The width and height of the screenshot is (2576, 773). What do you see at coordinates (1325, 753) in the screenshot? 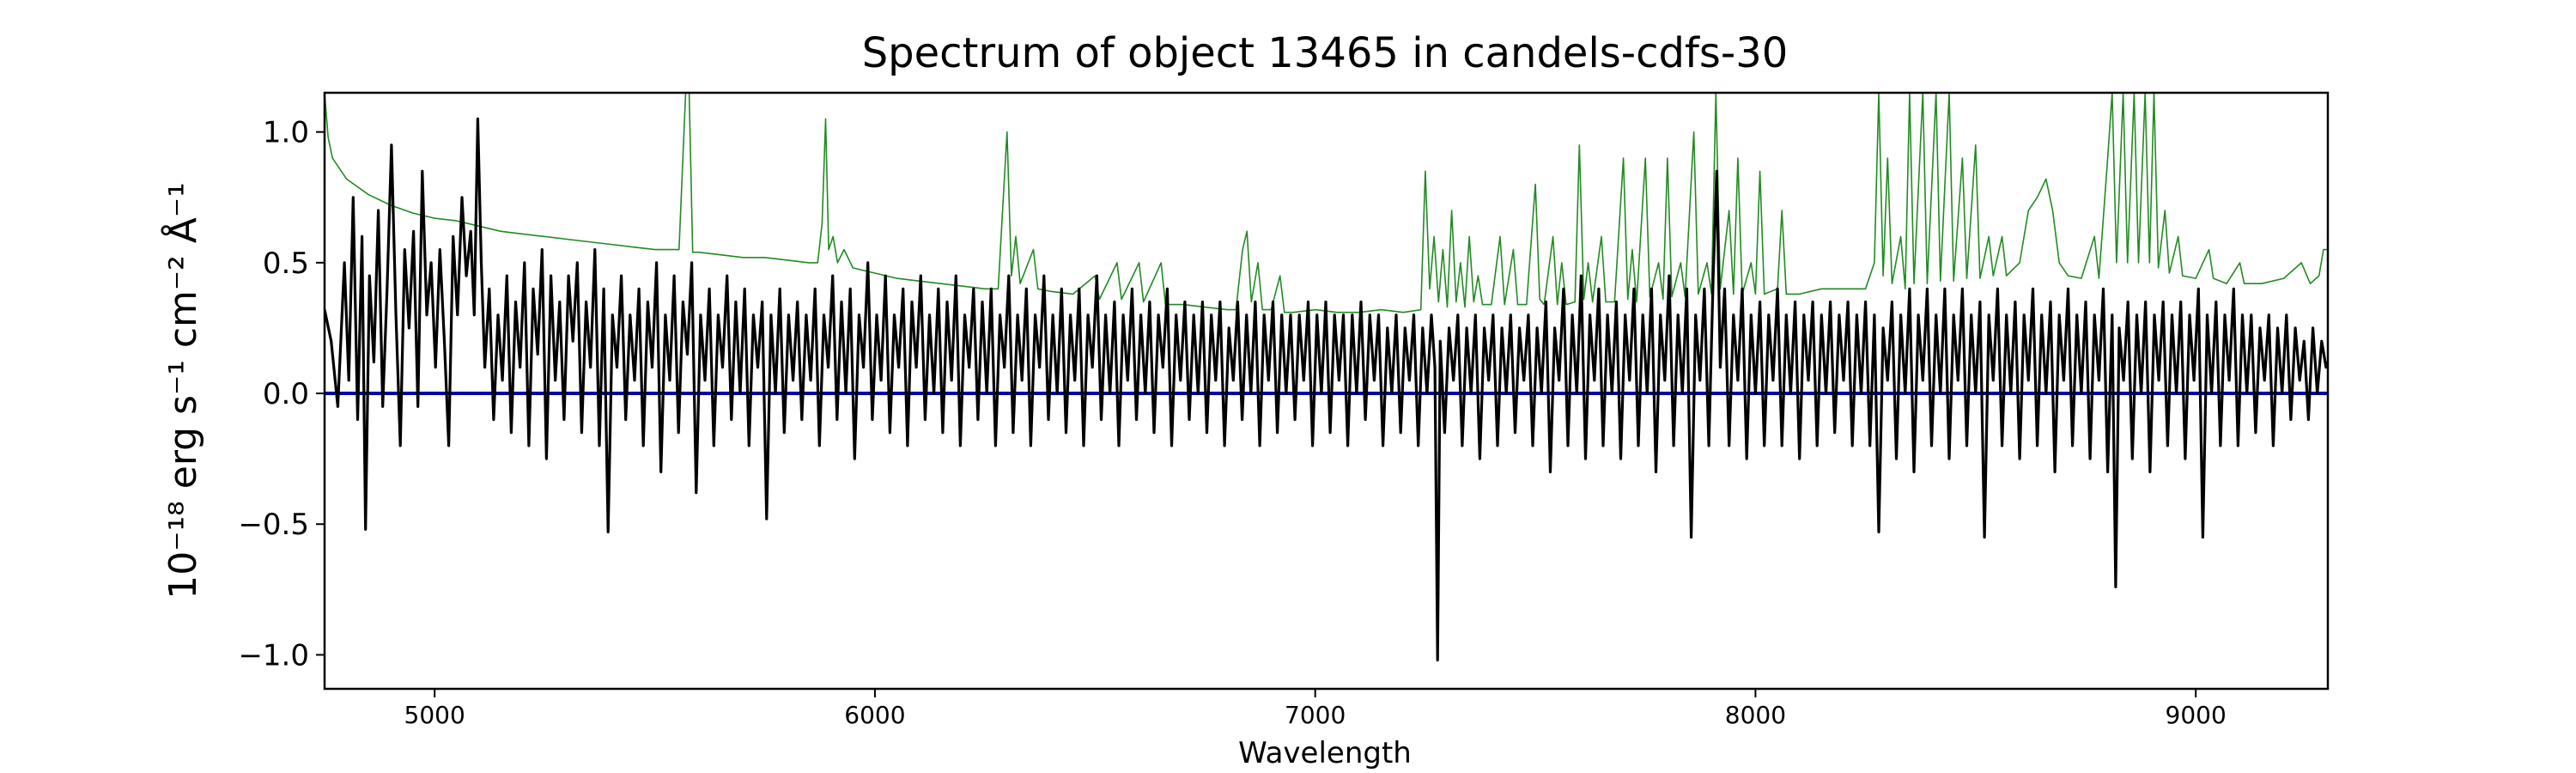
I see `x-axis-label: Wavelength` at bounding box center [1325, 753].